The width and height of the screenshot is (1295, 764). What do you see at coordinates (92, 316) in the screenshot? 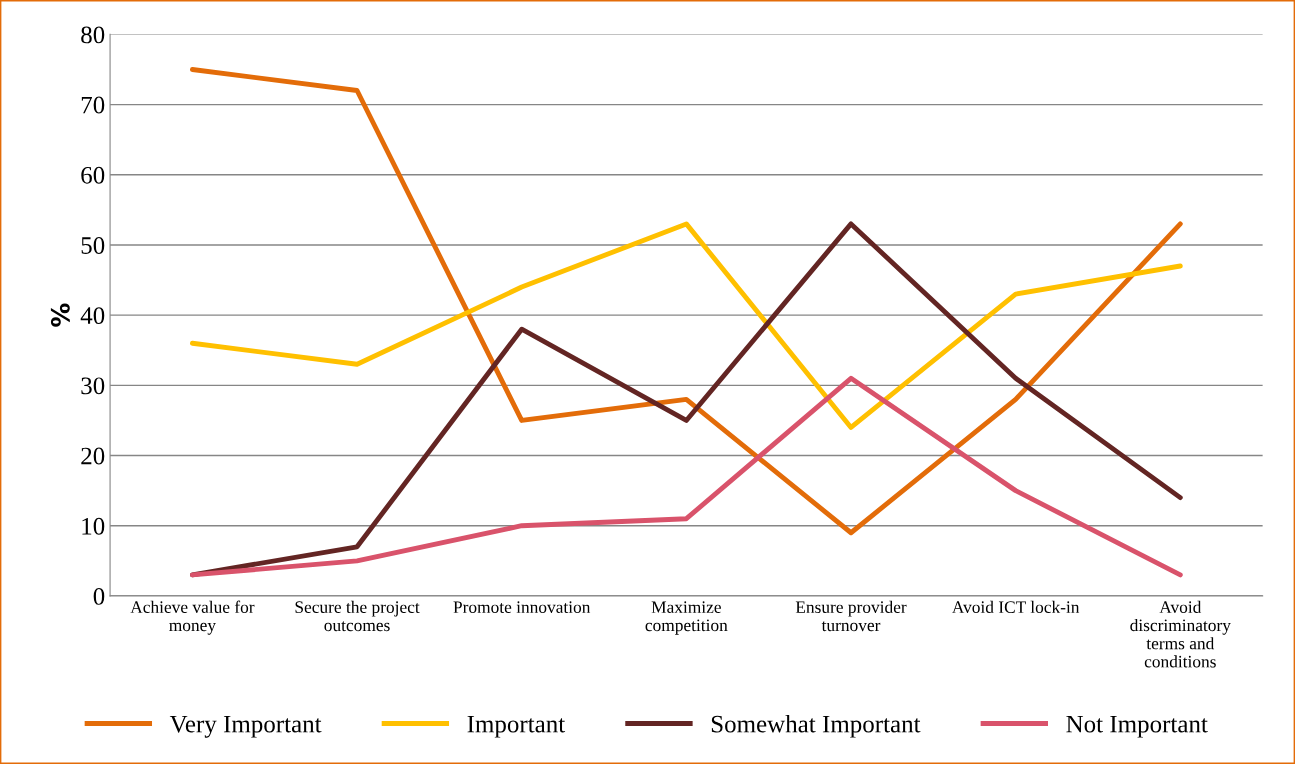
I see `y-tick-label: 40` at bounding box center [92, 316].